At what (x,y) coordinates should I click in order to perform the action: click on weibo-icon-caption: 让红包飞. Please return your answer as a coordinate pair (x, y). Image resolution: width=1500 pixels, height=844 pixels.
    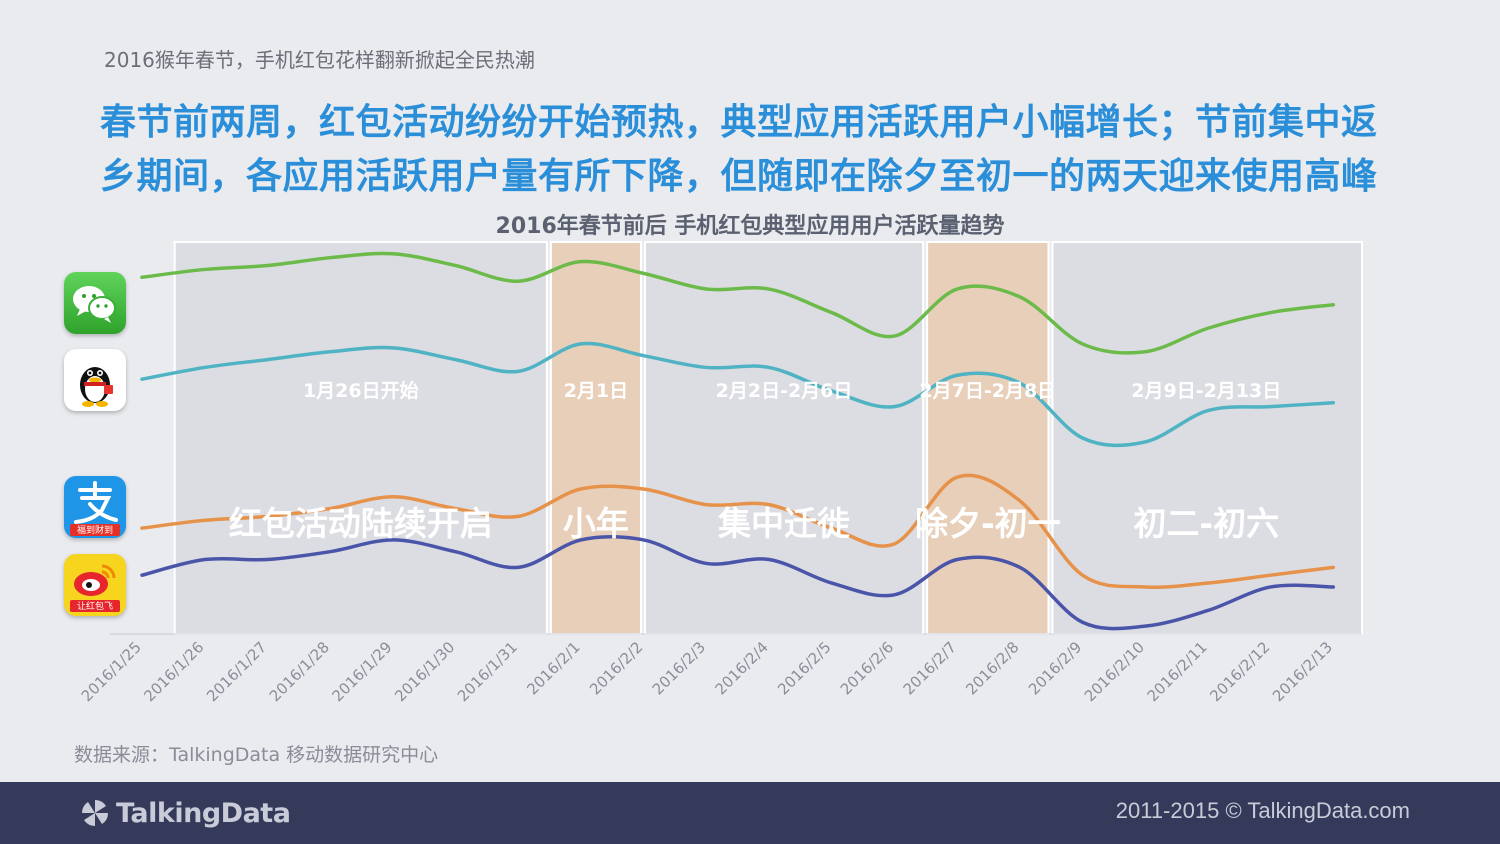
    Looking at the image, I should click on (95, 606).